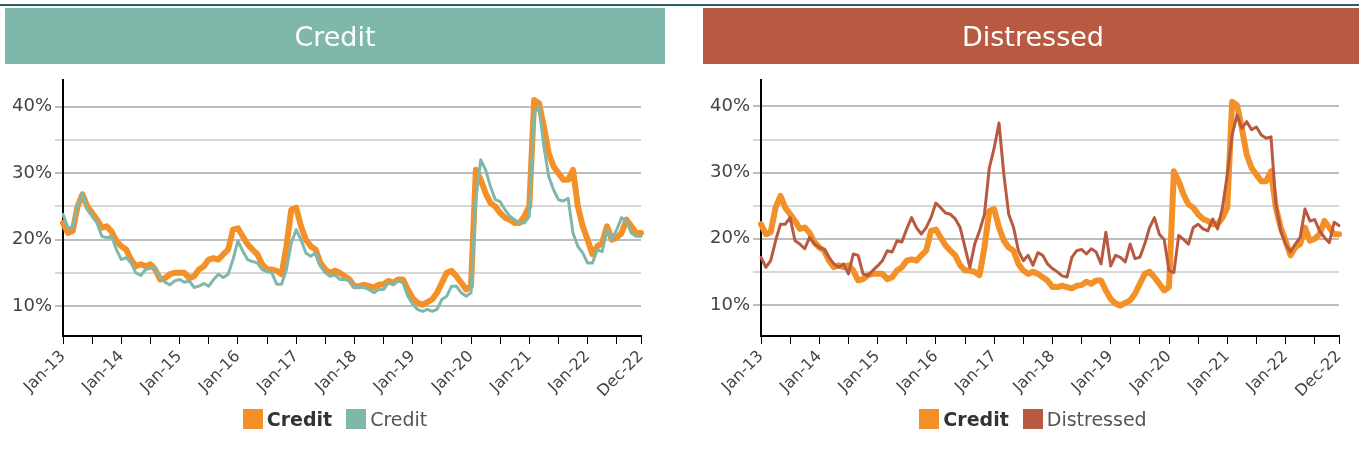  Describe the element at coordinates (1096, 419) in the screenshot. I see `legend-label: Distressed` at that location.